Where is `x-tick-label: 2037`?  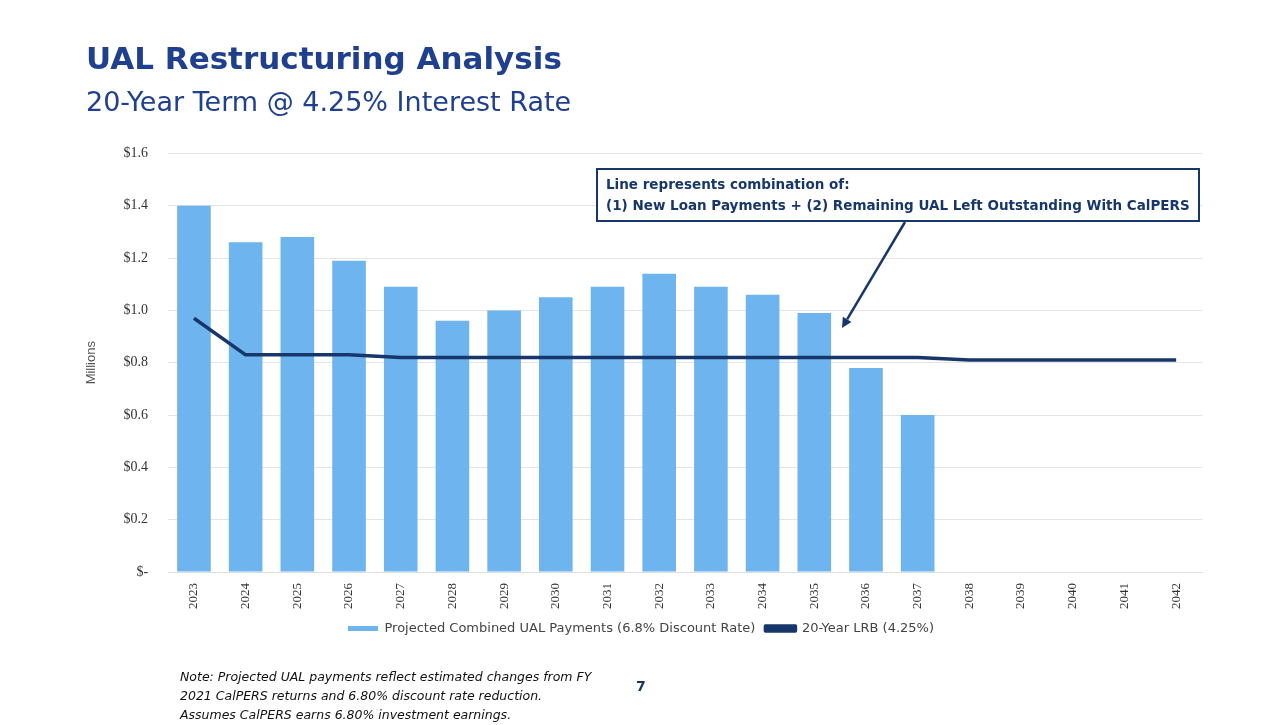
x-tick-label: 2037 is located at coordinates (917, 595).